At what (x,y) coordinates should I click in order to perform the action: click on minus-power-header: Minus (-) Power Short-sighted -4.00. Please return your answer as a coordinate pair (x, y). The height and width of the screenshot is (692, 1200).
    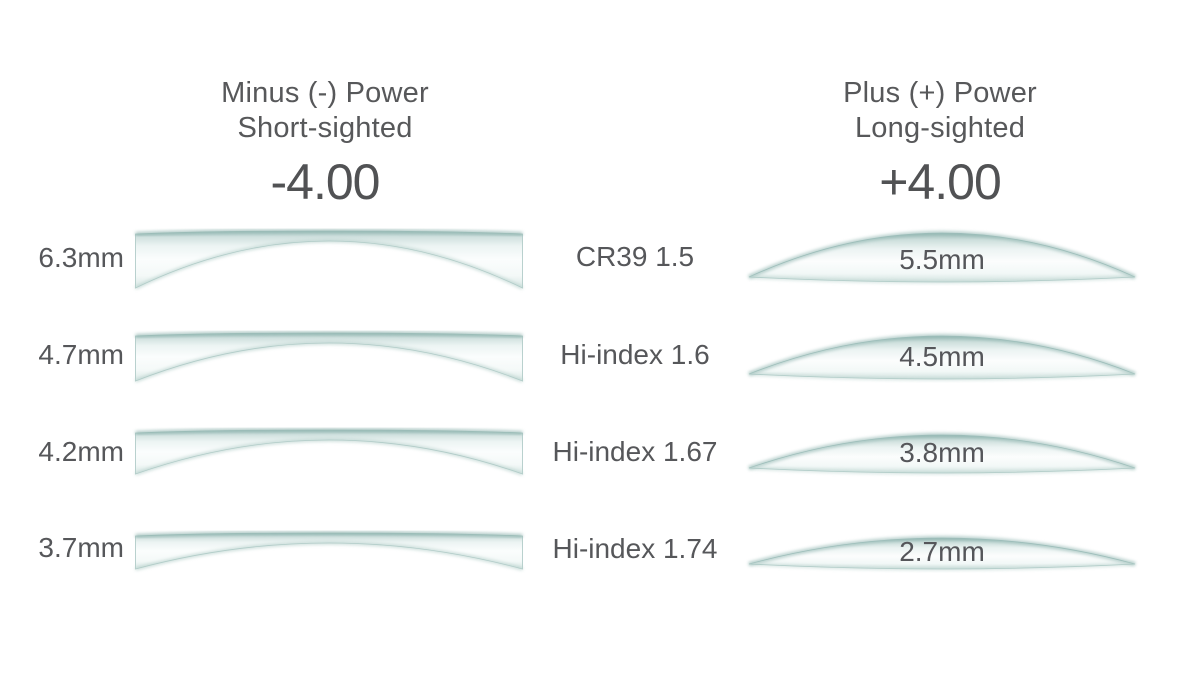
    Looking at the image, I should click on (325, 142).